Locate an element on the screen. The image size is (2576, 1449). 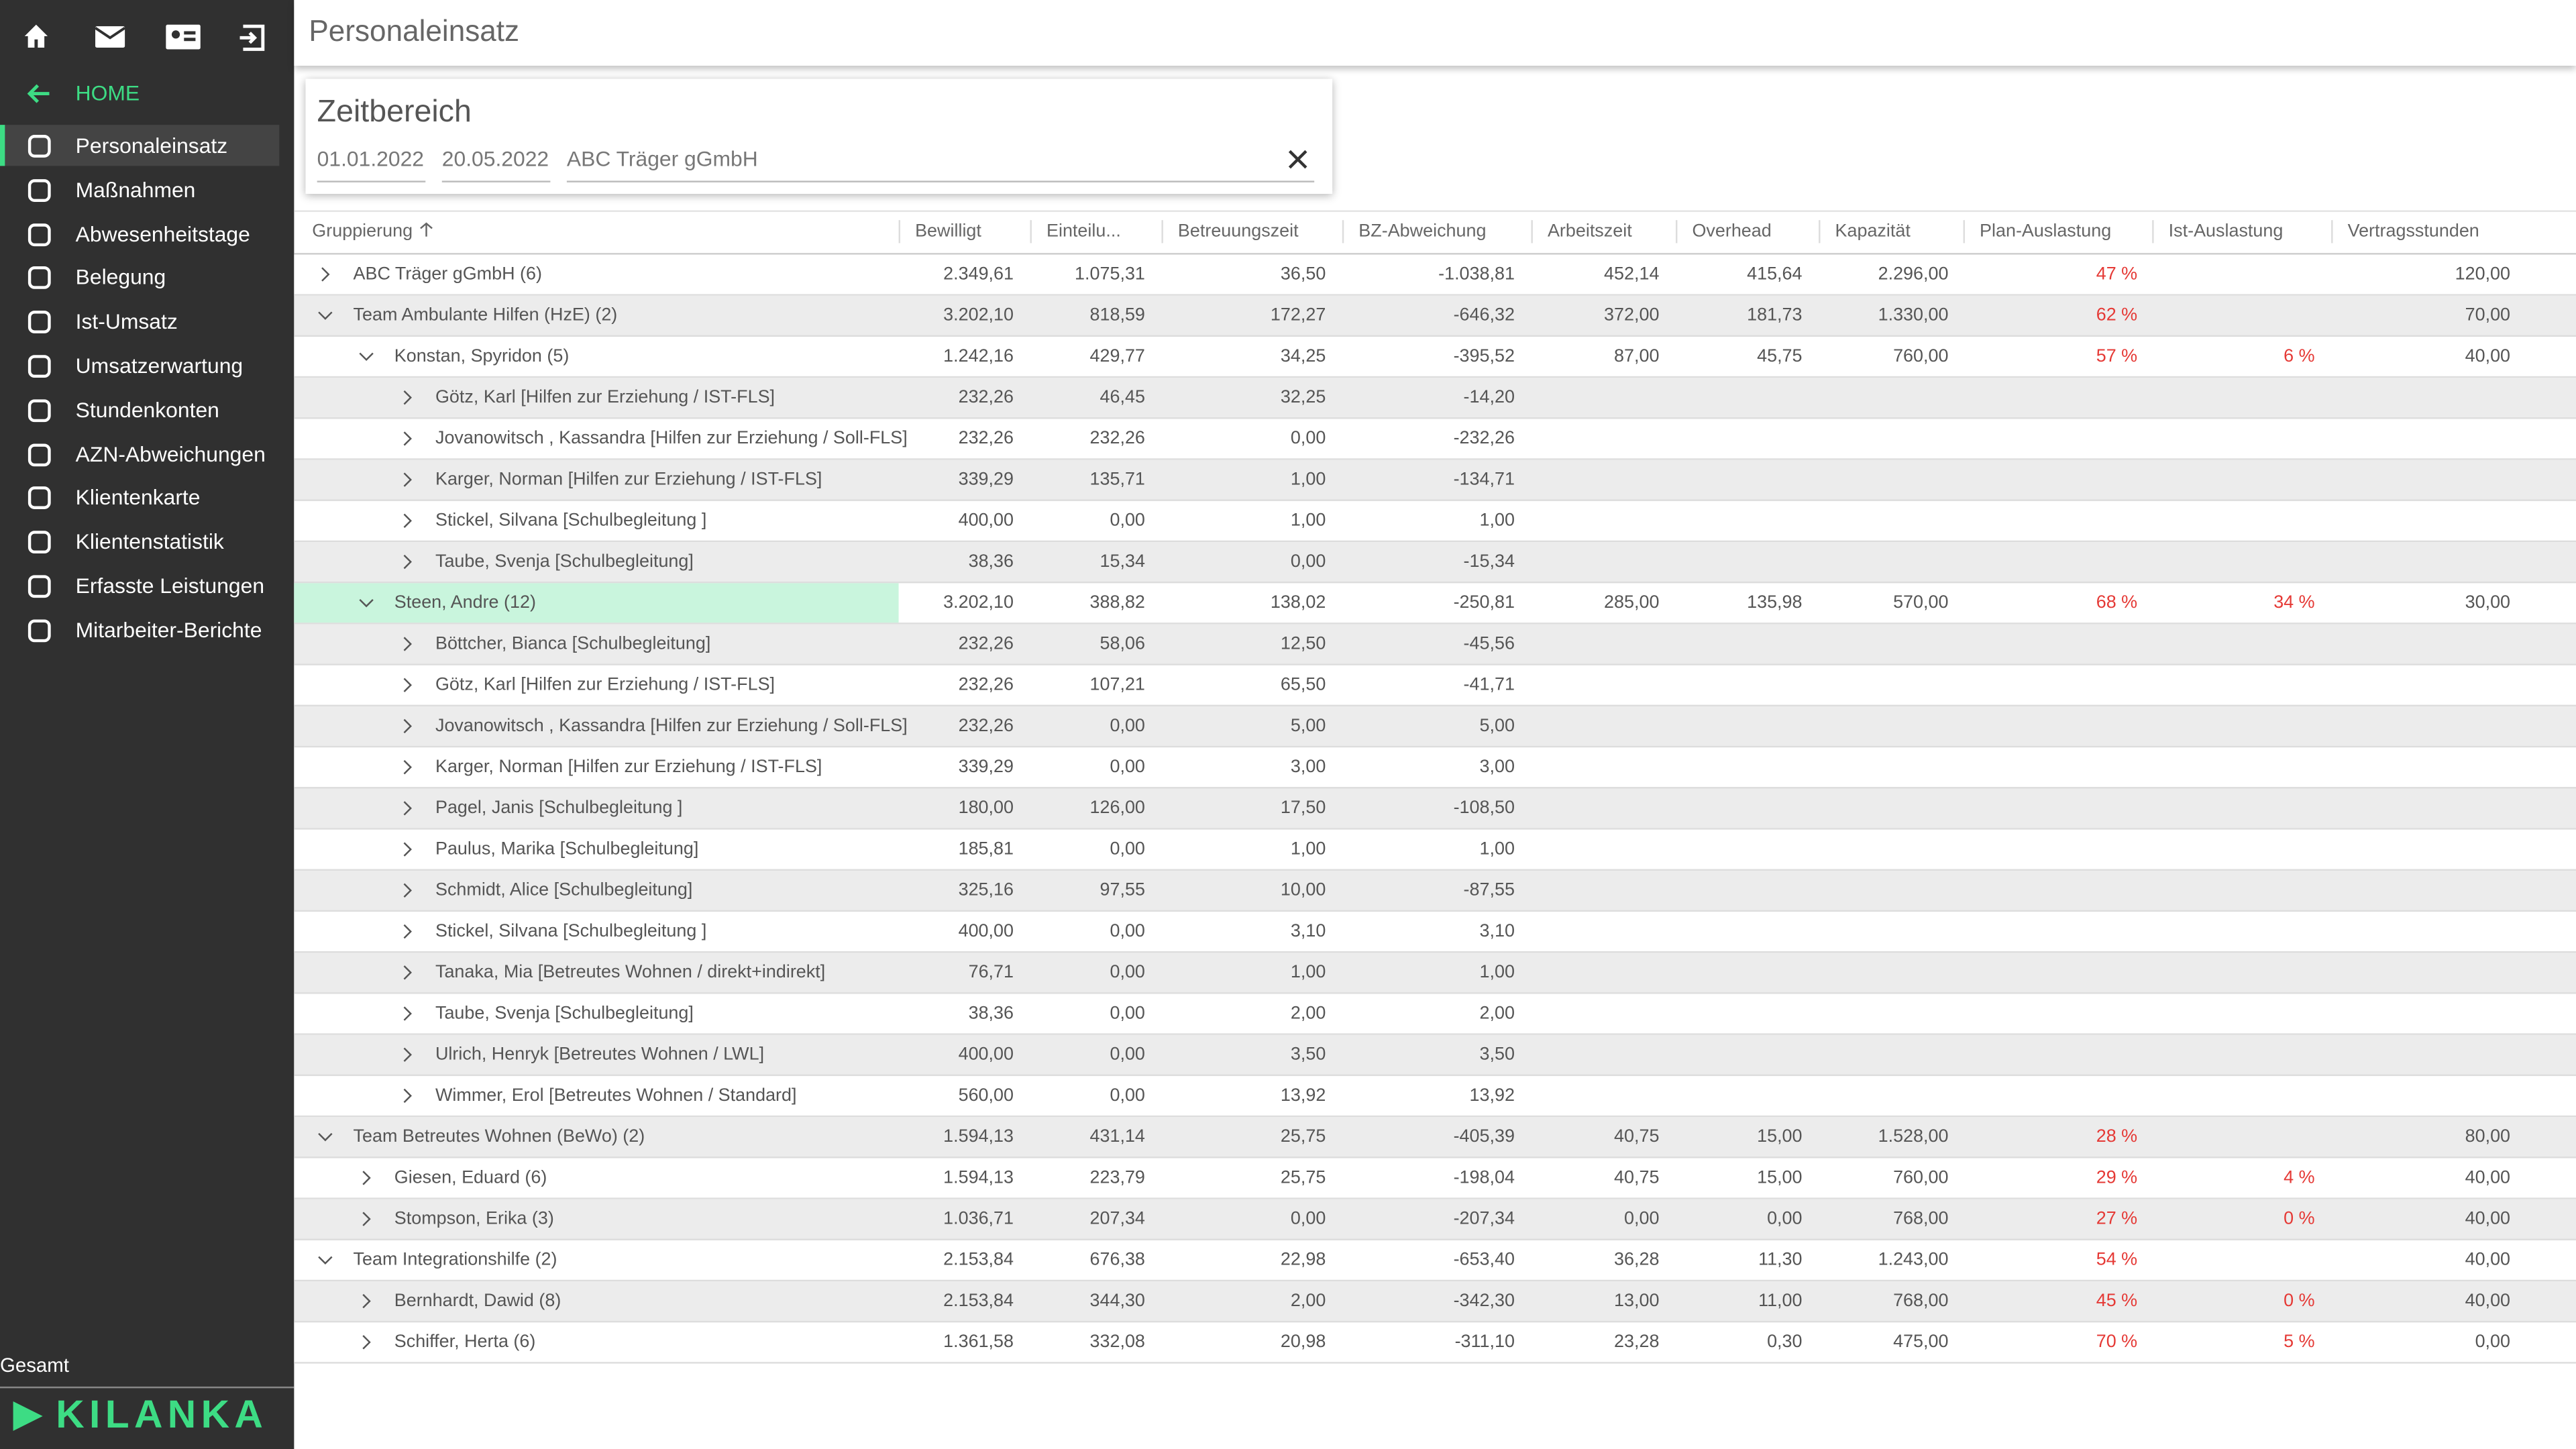
nav-item: AZN-Abweichungen is located at coordinates (139, 453).